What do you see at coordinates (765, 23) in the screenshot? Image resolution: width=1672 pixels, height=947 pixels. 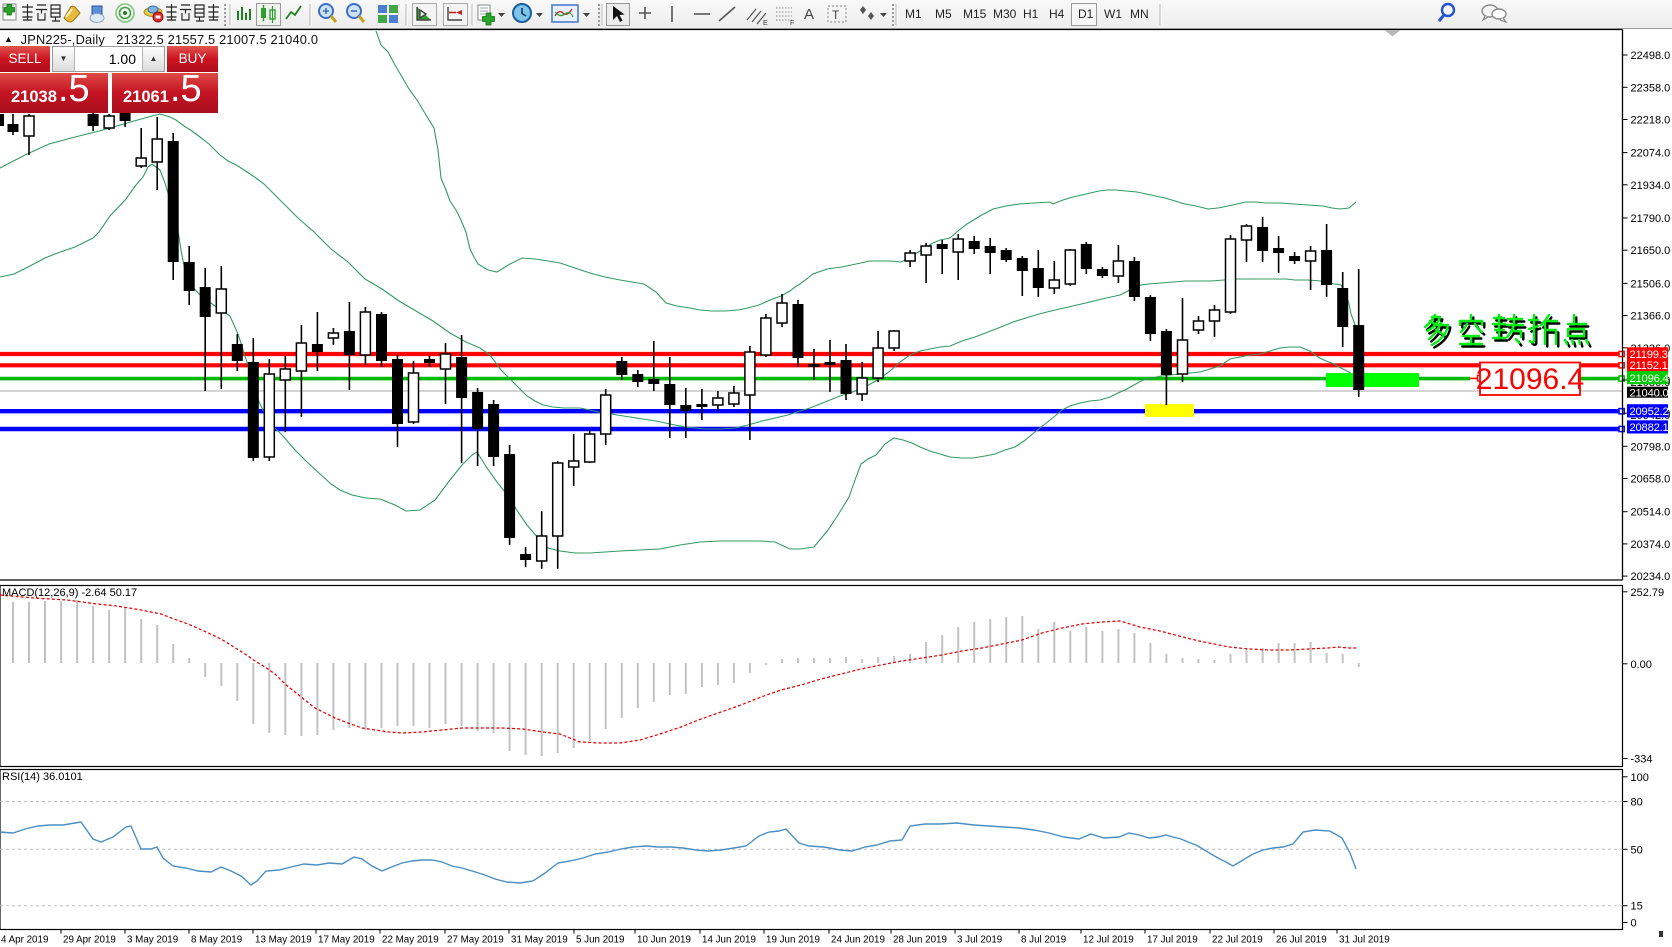 I see `svg-text: E` at bounding box center [765, 23].